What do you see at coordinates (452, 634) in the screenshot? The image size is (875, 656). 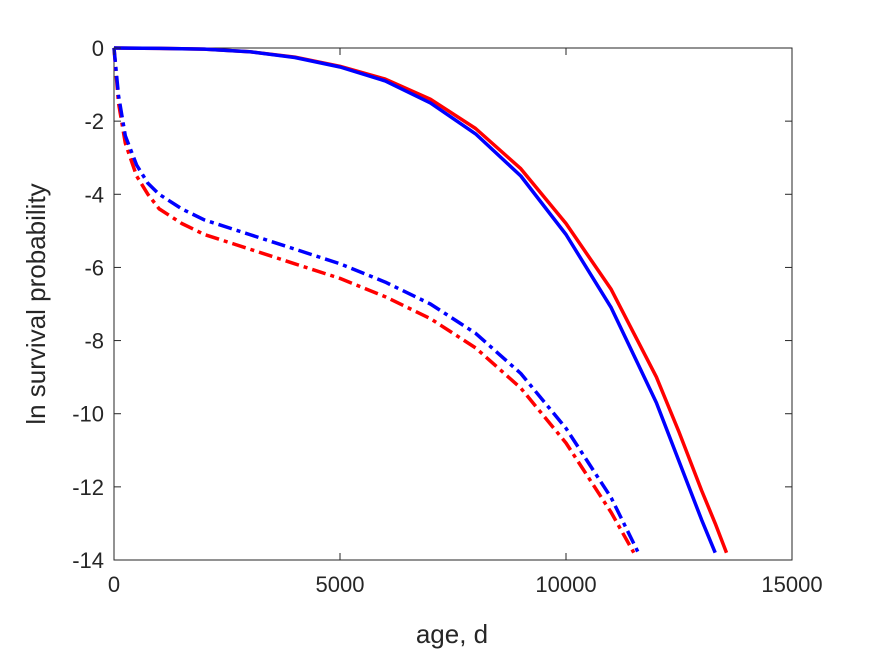 I see `x-axis-label: age, d` at bounding box center [452, 634].